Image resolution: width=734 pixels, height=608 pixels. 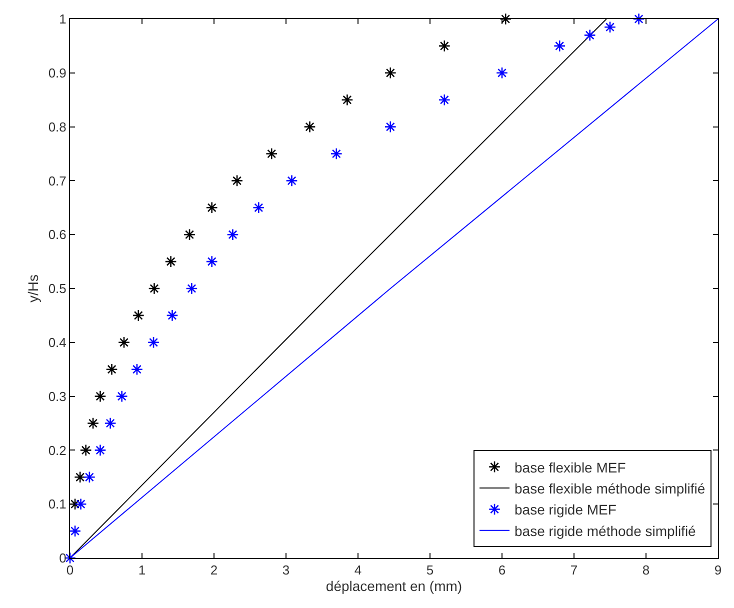 What do you see at coordinates (646, 570) in the screenshot?
I see `x-tick-label: 8` at bounding box center [646, 570].